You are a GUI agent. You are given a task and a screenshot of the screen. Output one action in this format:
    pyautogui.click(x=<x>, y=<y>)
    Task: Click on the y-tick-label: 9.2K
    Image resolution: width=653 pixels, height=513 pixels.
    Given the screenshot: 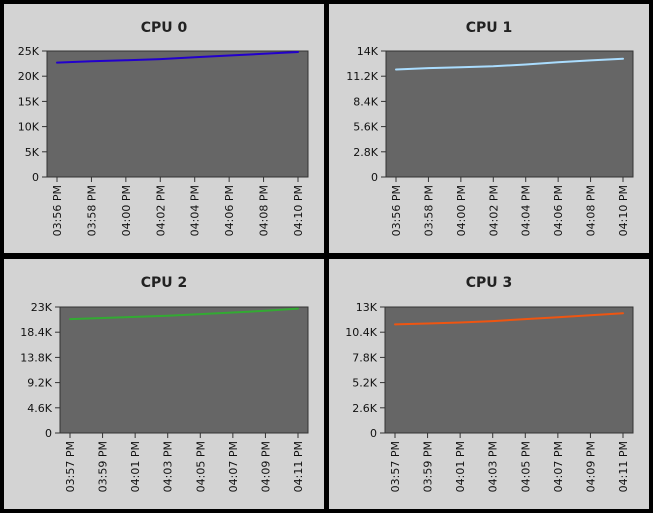 What is the action you would take?
    pyautogui.click(x=39, y=383)
    